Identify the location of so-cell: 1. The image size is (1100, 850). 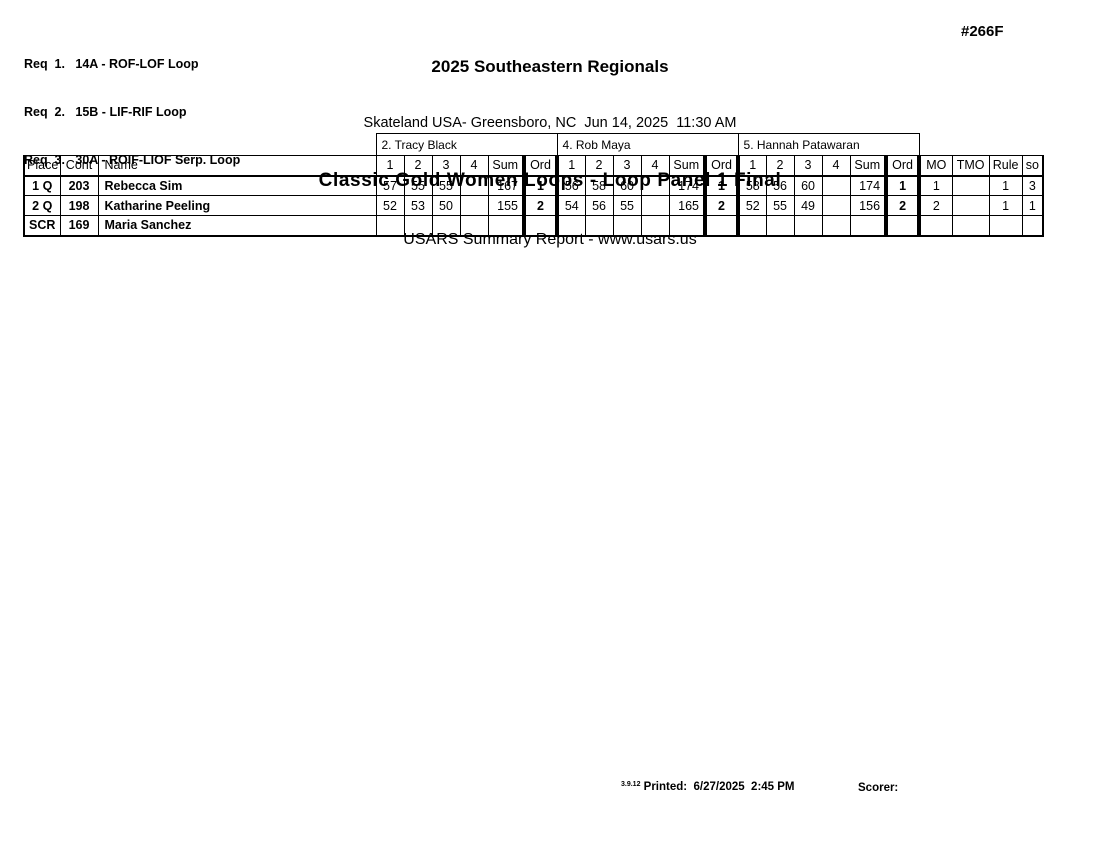
(1033, 205).